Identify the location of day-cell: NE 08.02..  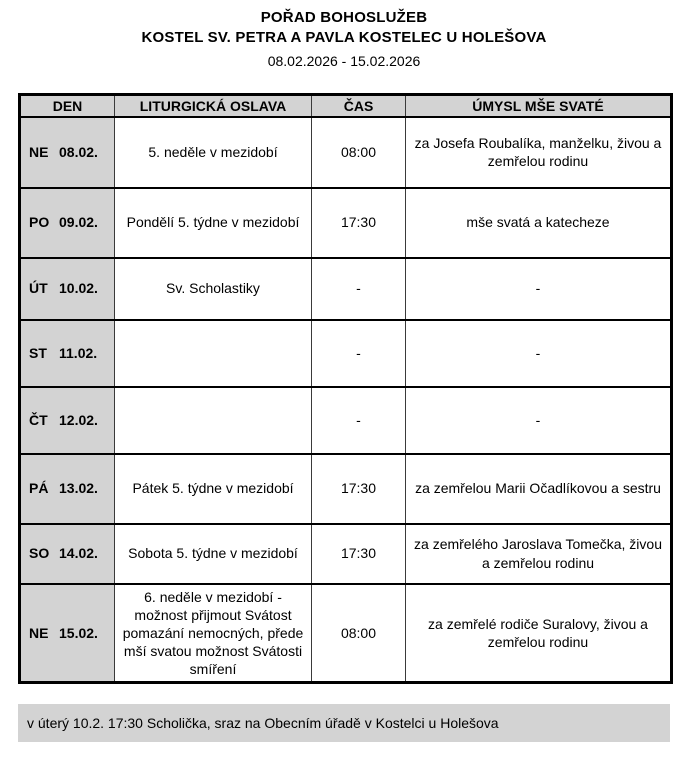
(67, 151).